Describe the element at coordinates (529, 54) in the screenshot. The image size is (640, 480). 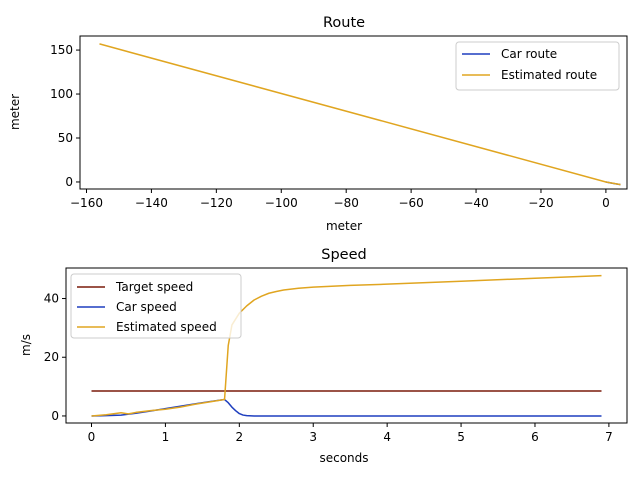
I see `route-legend-label-car: Car route` at that location.